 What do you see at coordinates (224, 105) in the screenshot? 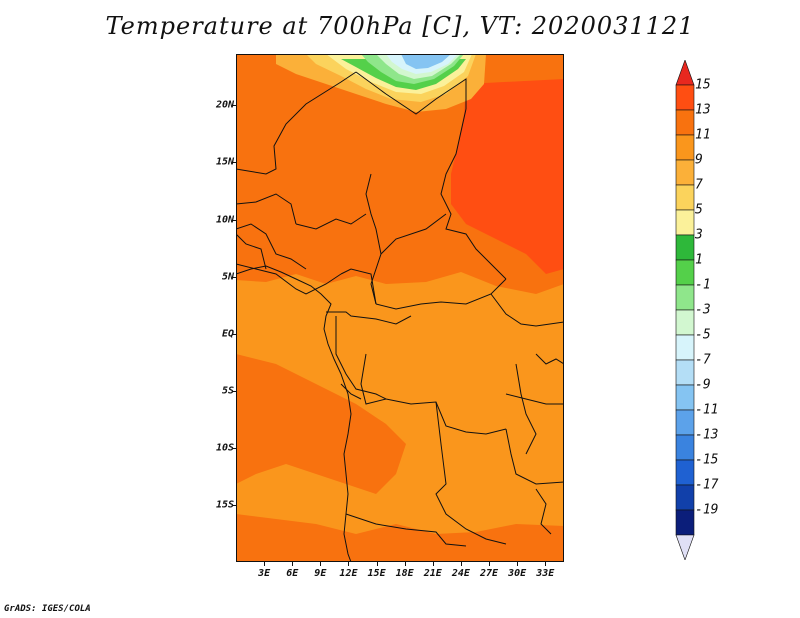
I see `lat-label: 20N` at bounding box center [224, 105].